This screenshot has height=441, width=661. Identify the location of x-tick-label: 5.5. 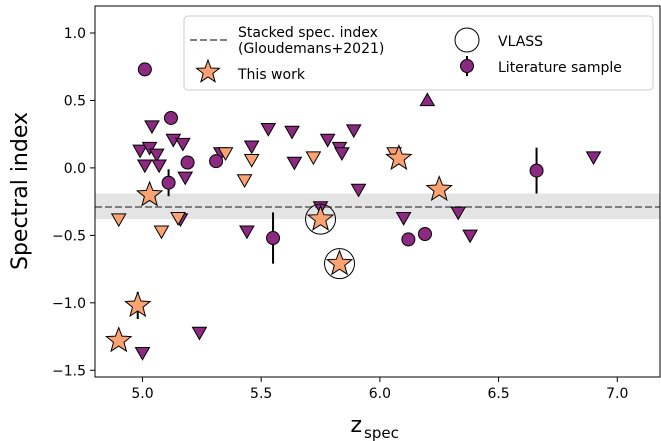
(261, 394).